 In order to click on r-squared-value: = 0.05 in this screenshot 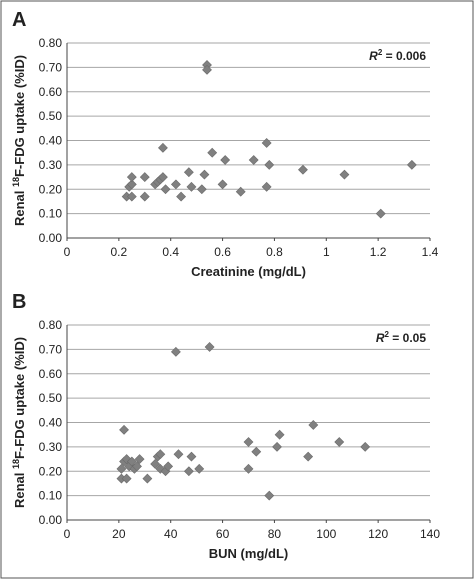, I will do `click(407, 338)`.